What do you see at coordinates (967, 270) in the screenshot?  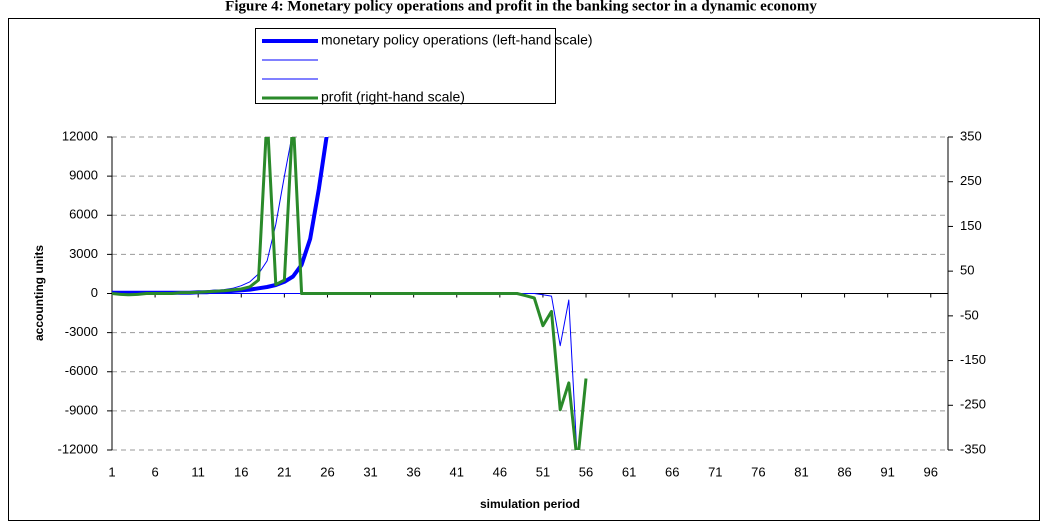 I see `y2-tick-label: 50` at bounding box center [967, 270].